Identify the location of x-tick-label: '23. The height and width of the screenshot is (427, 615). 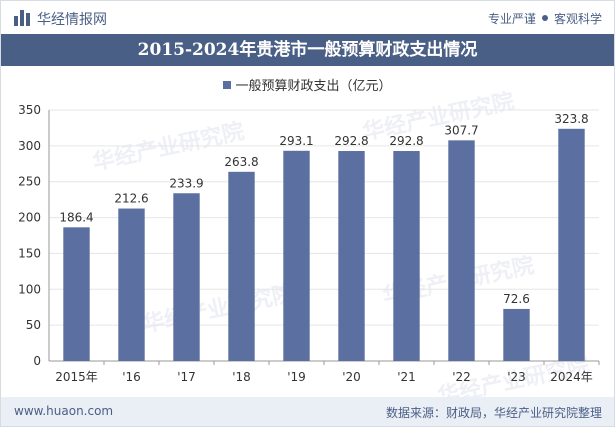
(516, 377).